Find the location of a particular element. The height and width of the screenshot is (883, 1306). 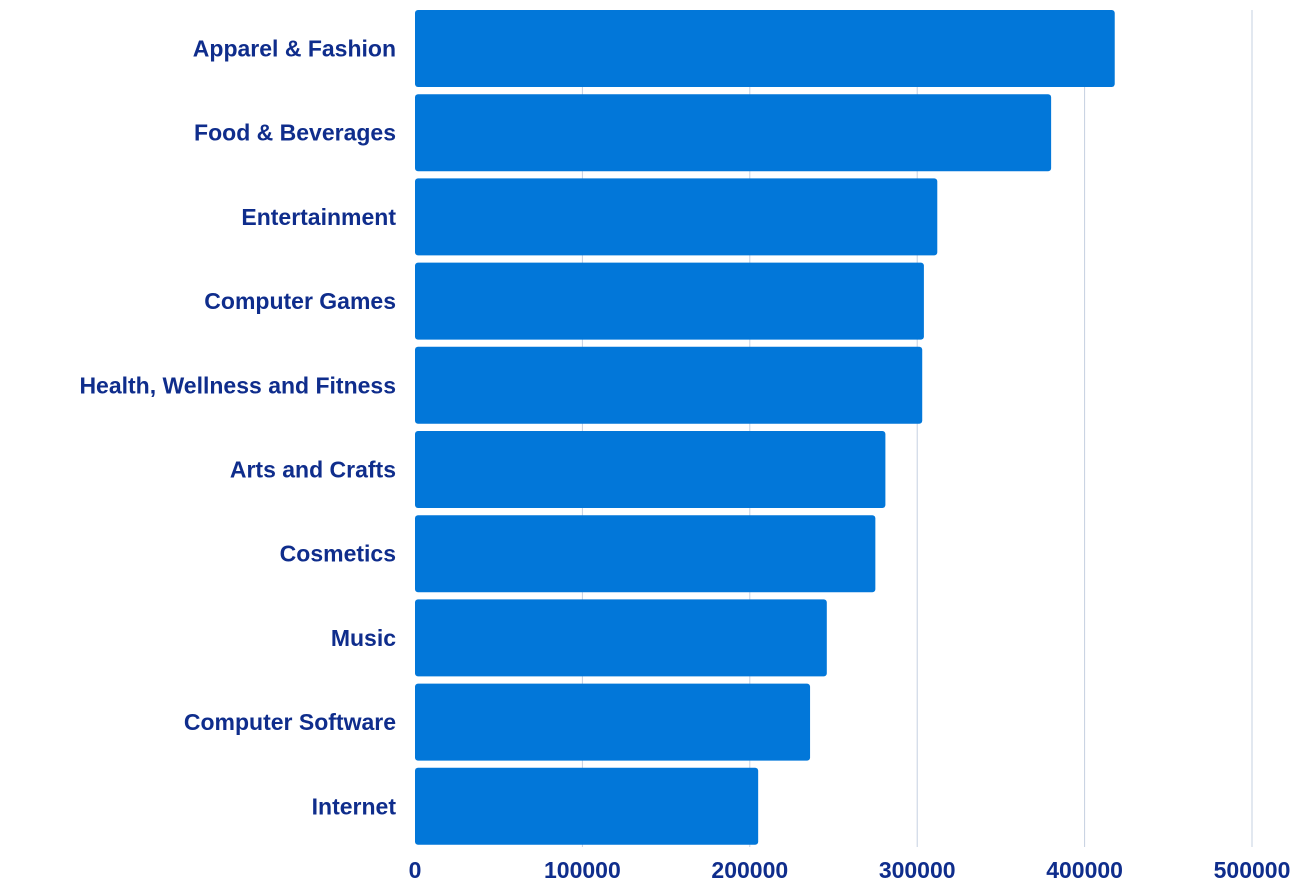

category-label: Computer Software is located at coordinates (290, 722).